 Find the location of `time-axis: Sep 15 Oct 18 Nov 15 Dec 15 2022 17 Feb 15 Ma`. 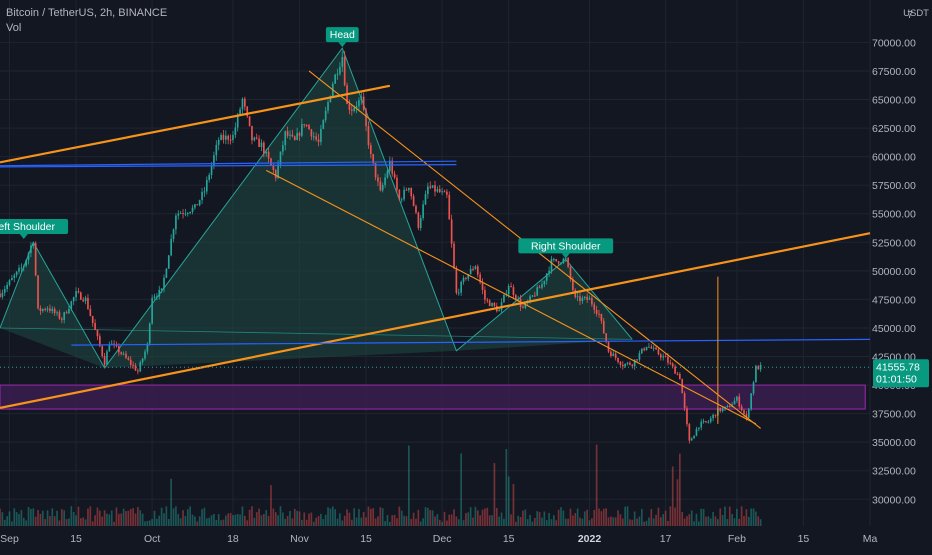

time-axis: Sep 15 Oct 18 Nov 15 Dec 15 2022 17 Feb 15 Ma is located at coordinates (438, 539).